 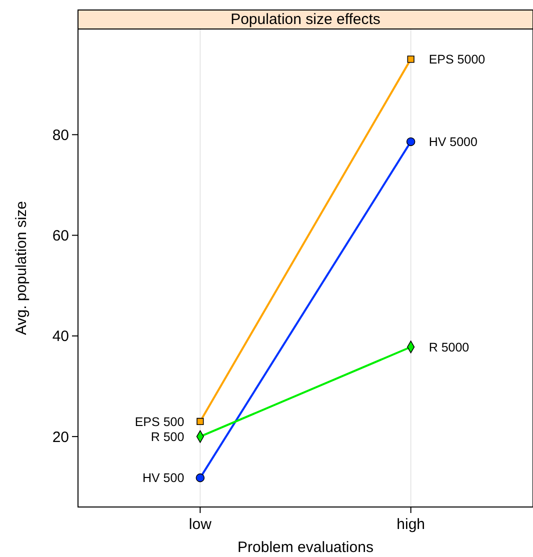 I want to click on y-tick-label: 60, so click(x=60, y=236).